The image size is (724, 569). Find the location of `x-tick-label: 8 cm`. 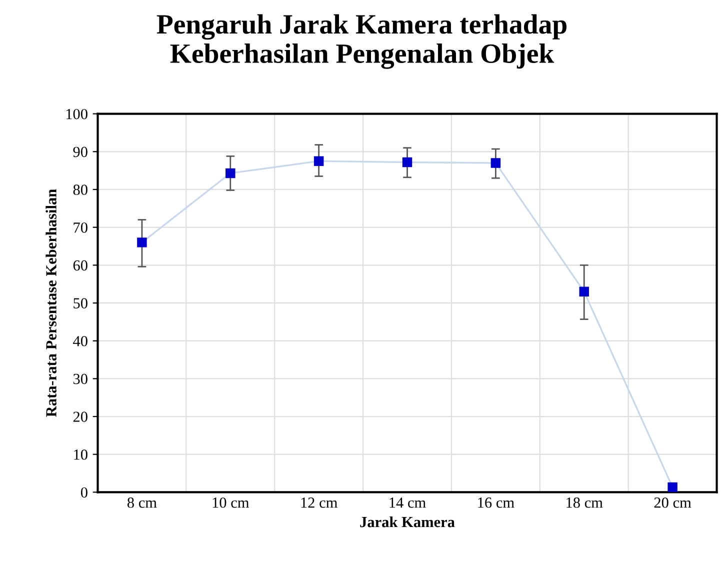

x-tick-label: 8 cm is located at coordinates (142, 502).